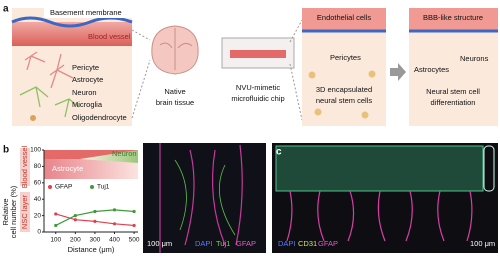 This screenshot has height=258, width=500. Describe the element at coordinates (489, 168) in the screenshot. I see `vessel-section` at that location.